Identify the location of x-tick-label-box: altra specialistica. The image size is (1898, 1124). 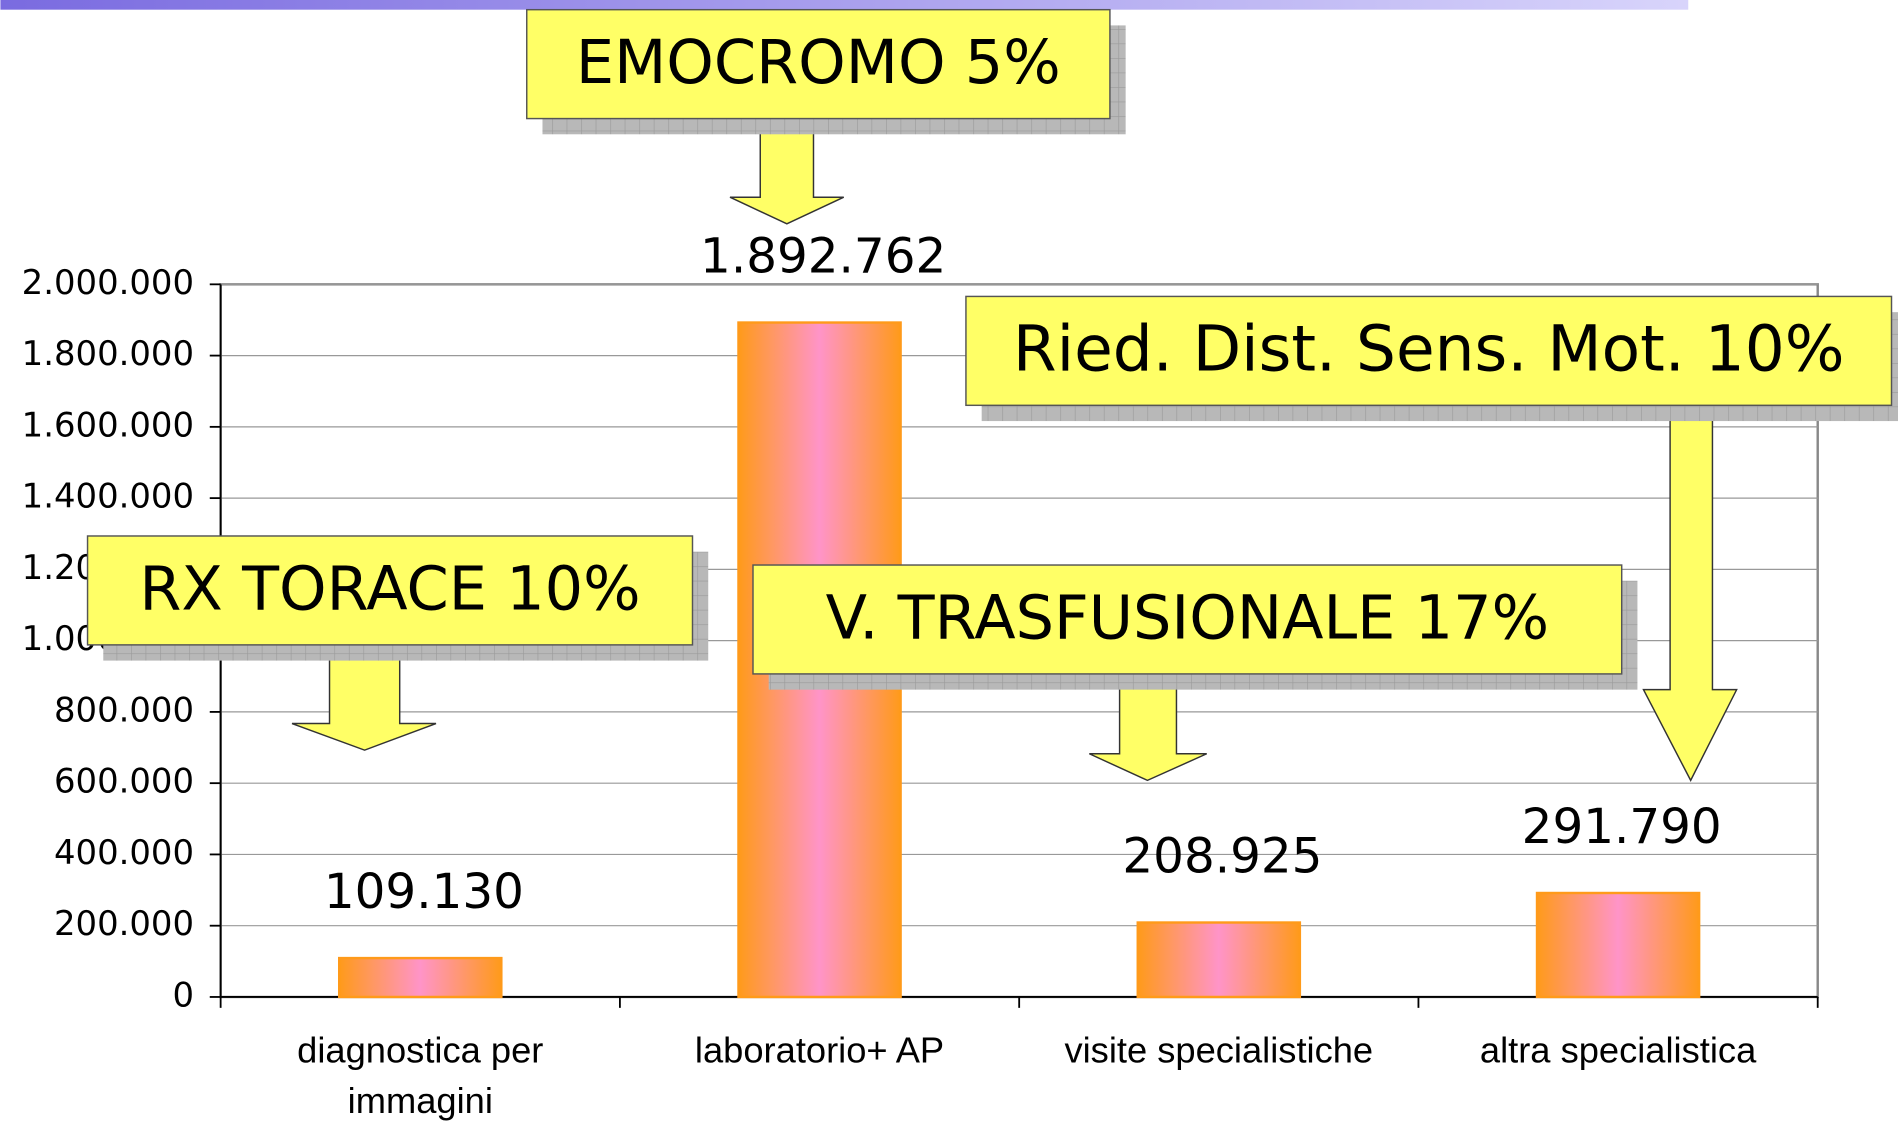
(1618, 1050).